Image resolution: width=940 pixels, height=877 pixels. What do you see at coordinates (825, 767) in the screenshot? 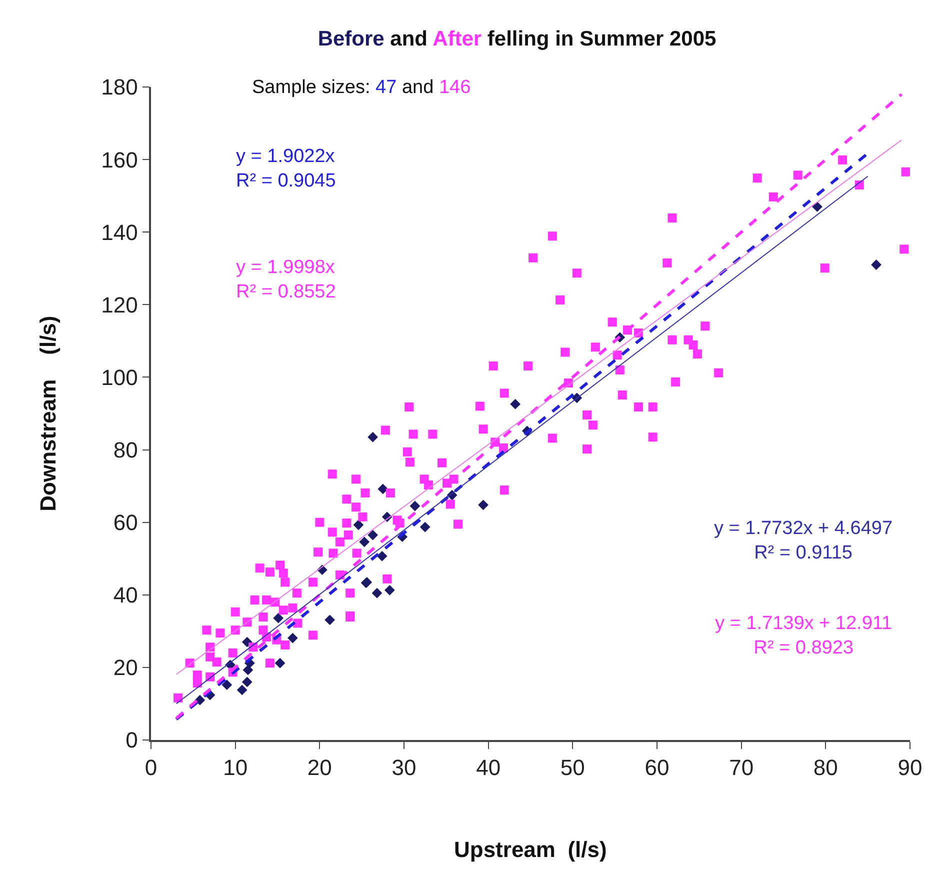
I see `x-tick-label: 80` at bounding box center [825, 767].